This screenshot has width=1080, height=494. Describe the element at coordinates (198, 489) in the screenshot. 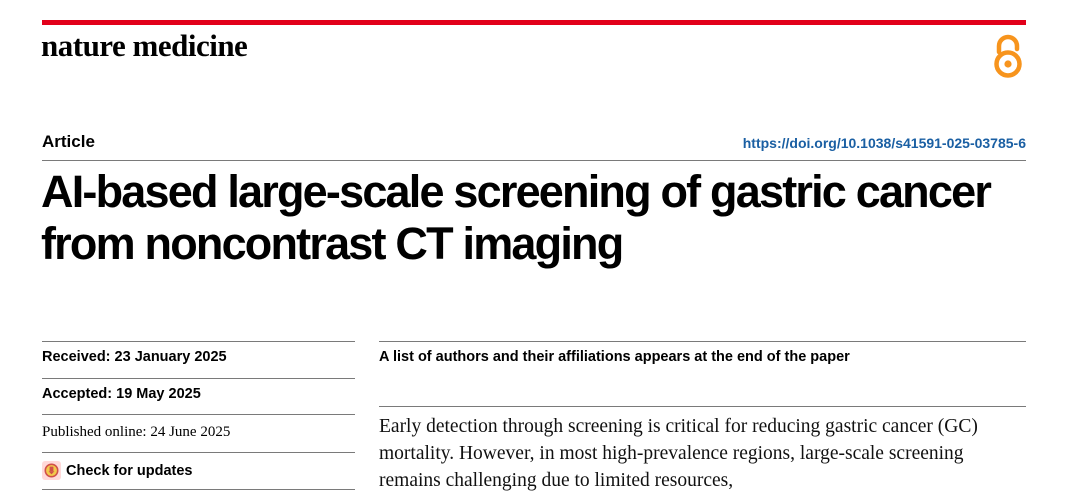

I see `meta-divider-bottom` at that location.